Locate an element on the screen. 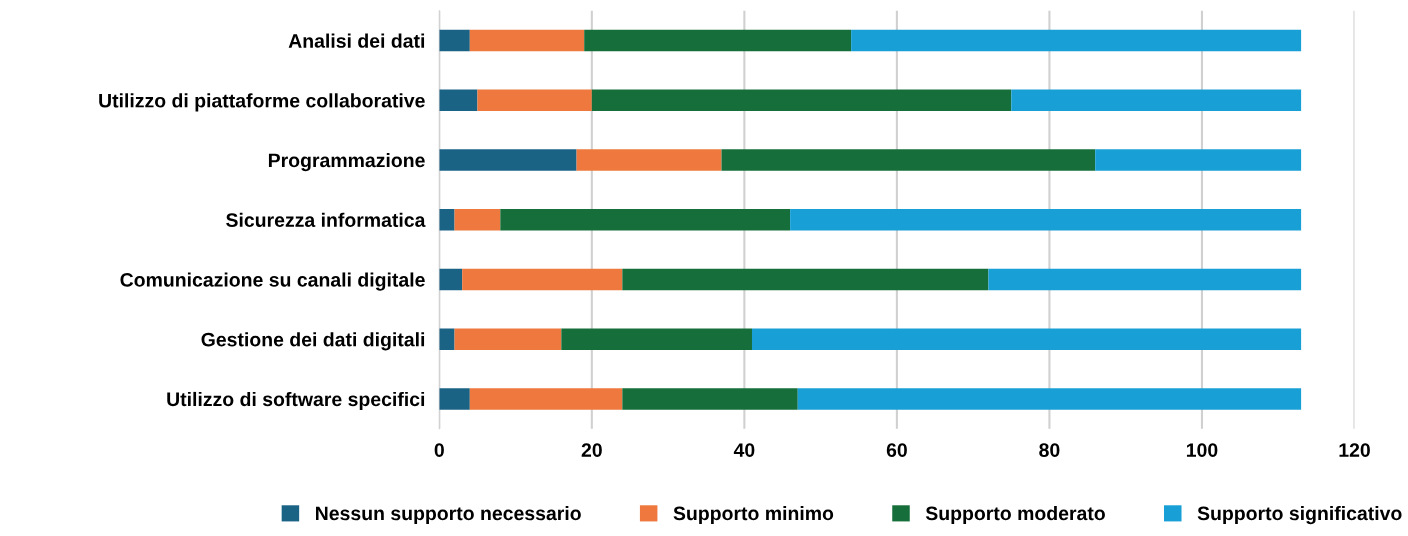 The width and height of the screenshot is (1408, 536). legend-label: Supporto moderato is located at coordinates (1015, 515).